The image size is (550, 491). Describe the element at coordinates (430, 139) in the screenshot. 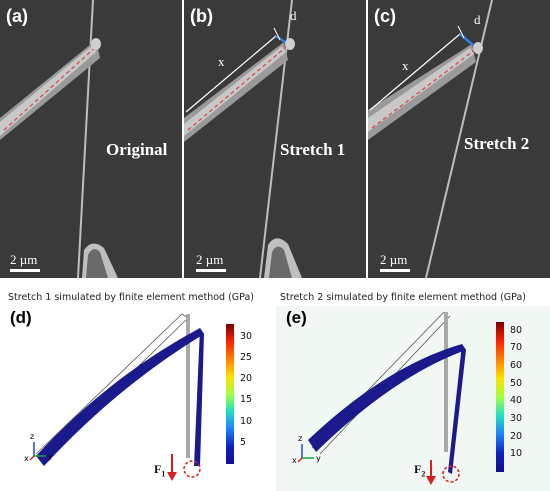

I see `sem-image-c` at that location.